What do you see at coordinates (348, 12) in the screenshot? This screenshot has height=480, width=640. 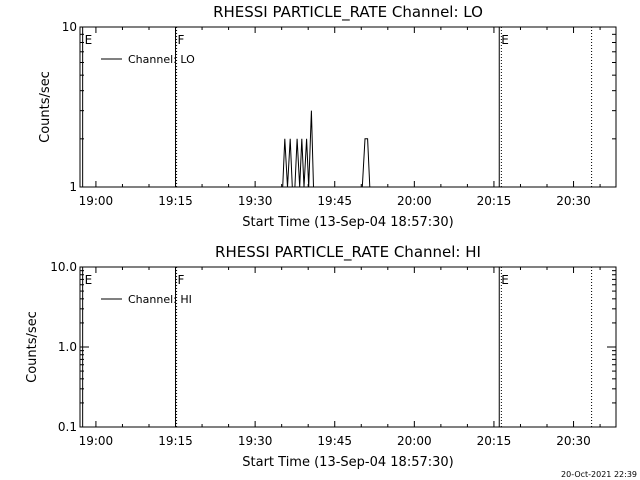 I see `chart-title: RHESSI PARTICLE_RATE Channel: LO` at bounding box center [348, 12].